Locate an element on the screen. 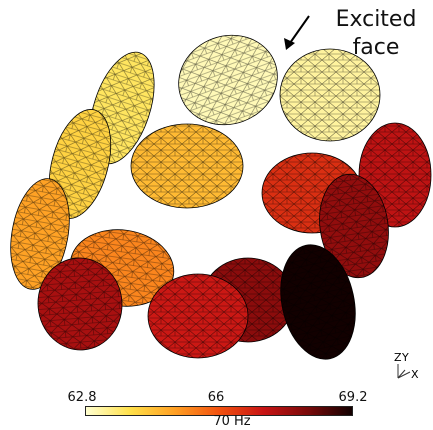 The height and width of the screenshot is (430, 433). face-5-mesh is located at coordinates (40, 234).